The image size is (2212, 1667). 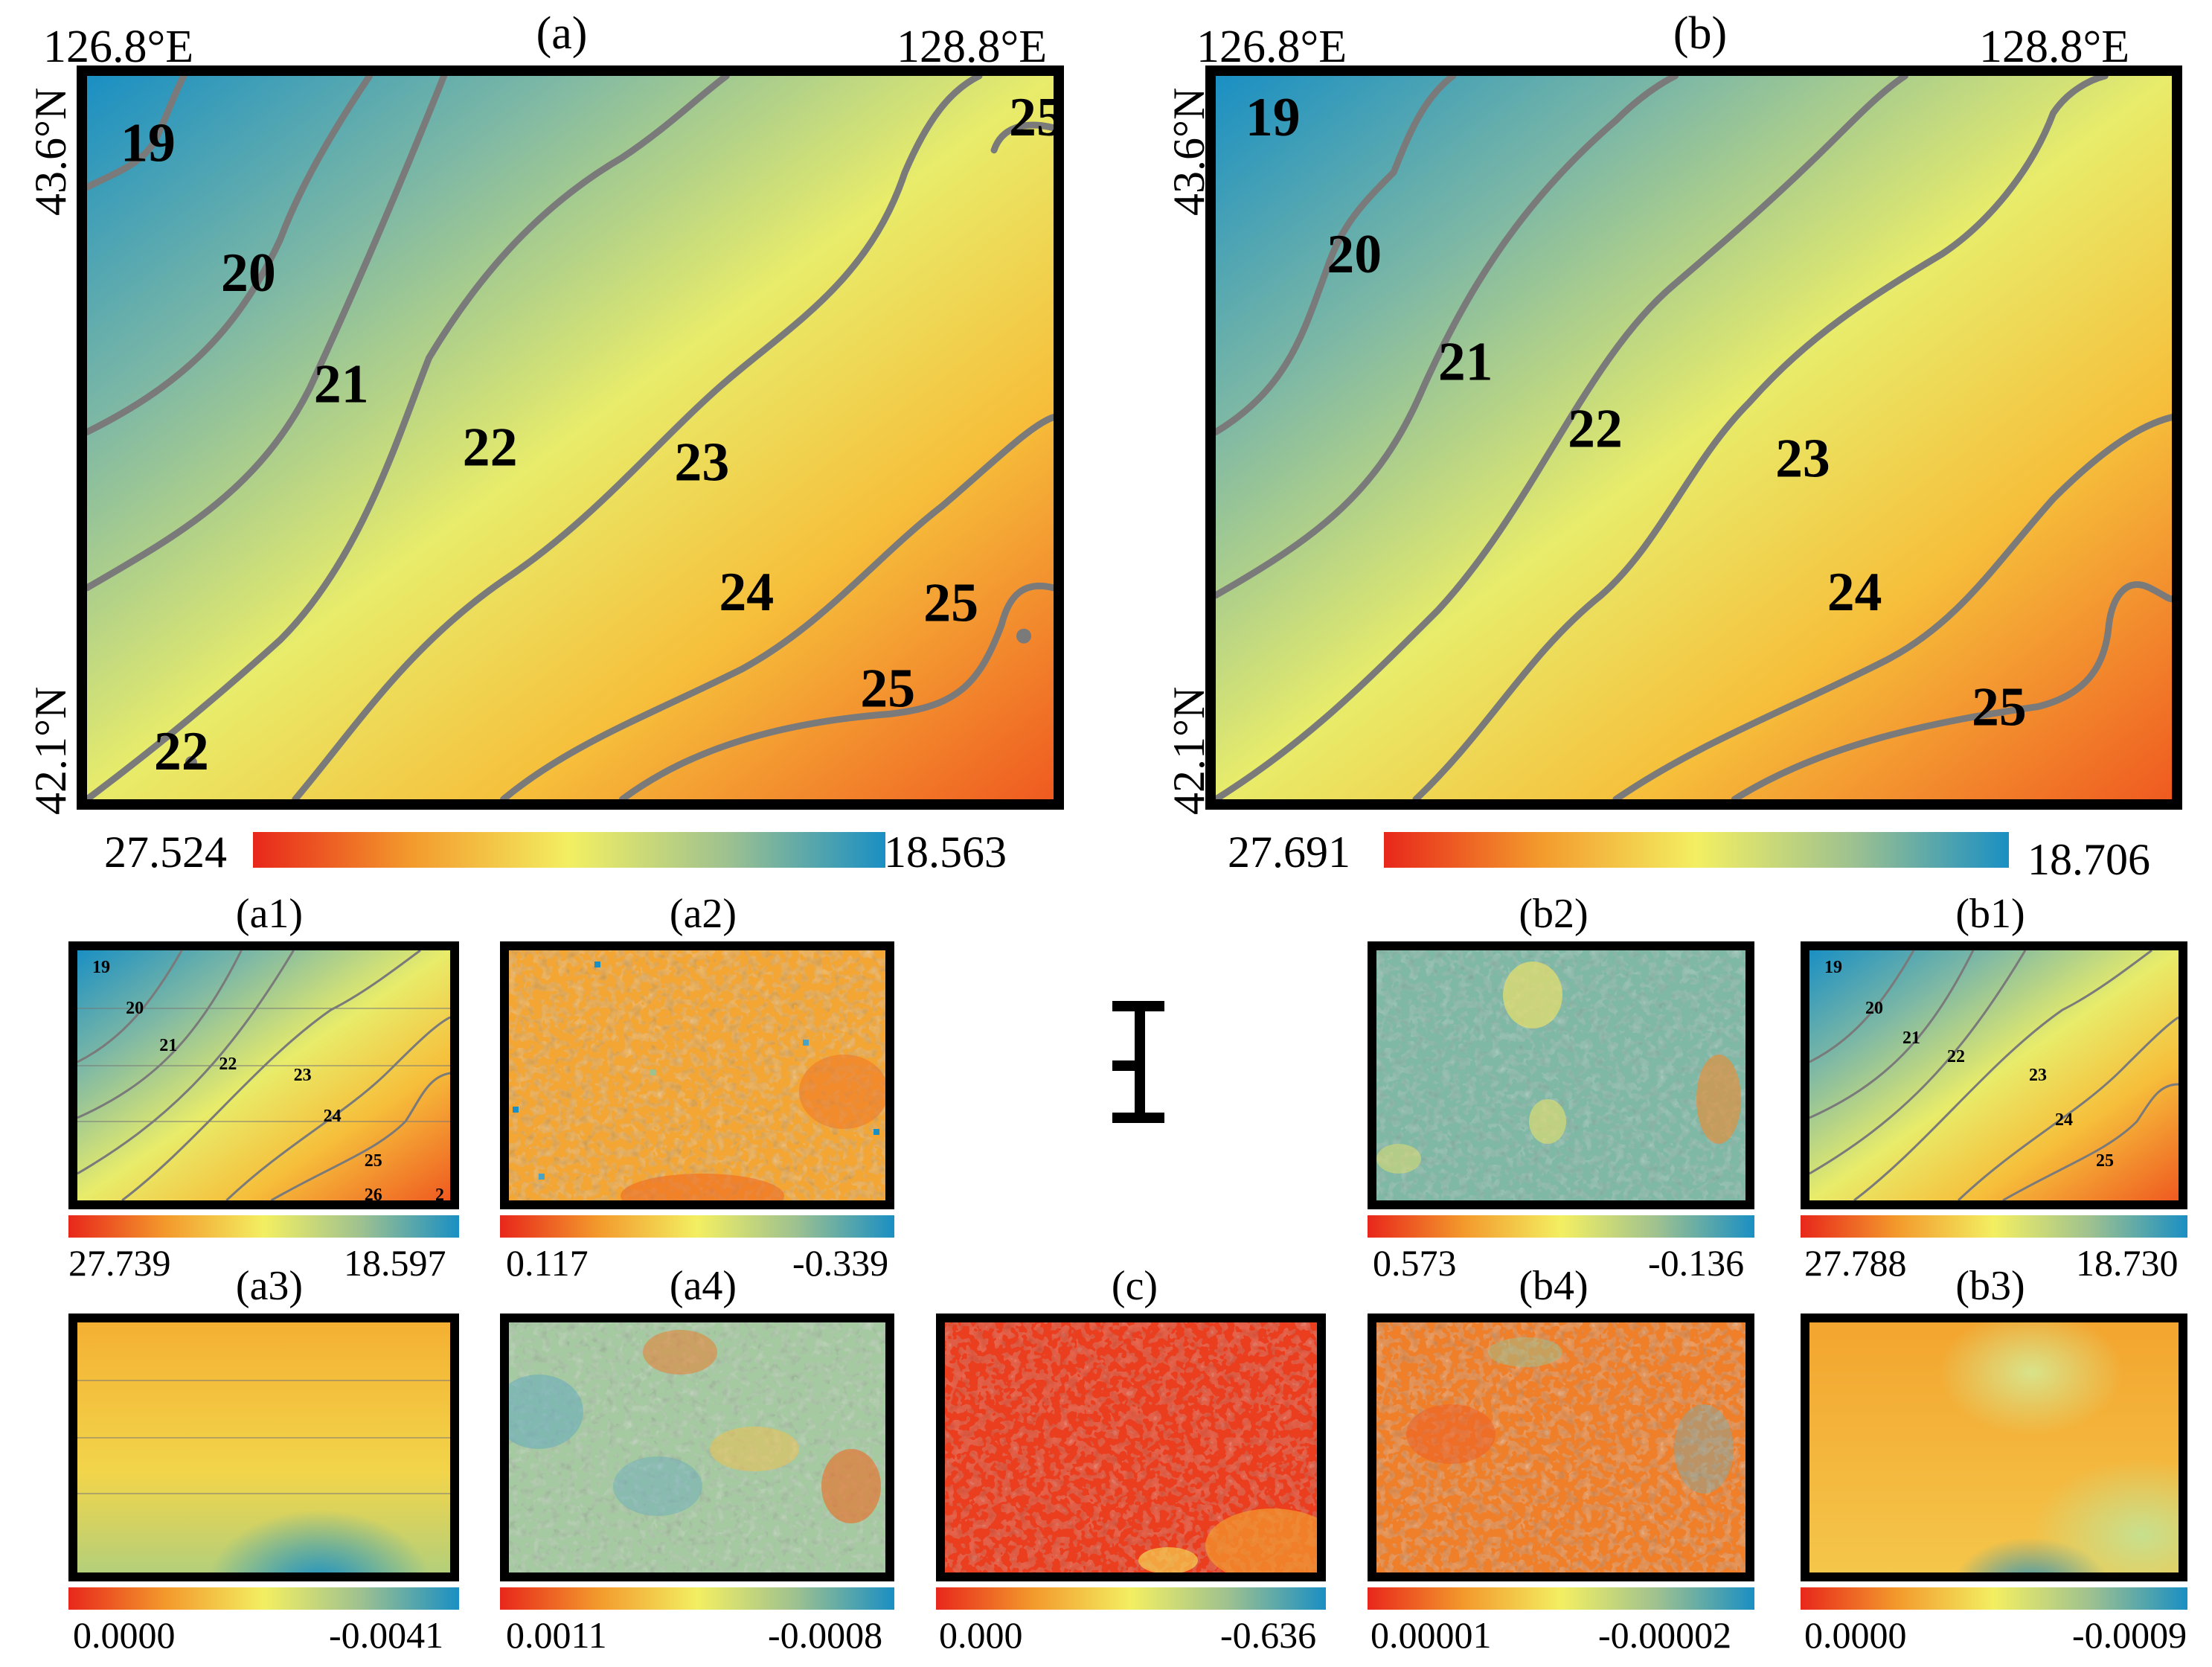 I want to click on panel-b-colorbar-min: 27.691, so click(x=1289, y=852).